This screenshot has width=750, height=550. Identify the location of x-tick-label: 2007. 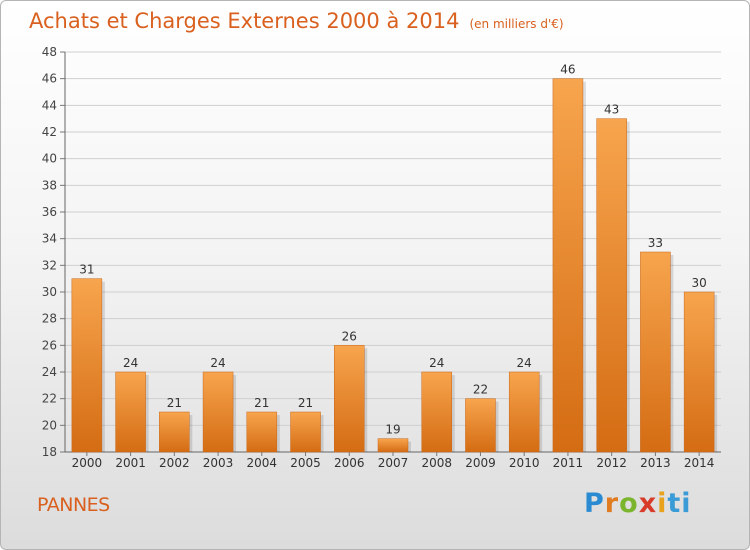
(393, 463).